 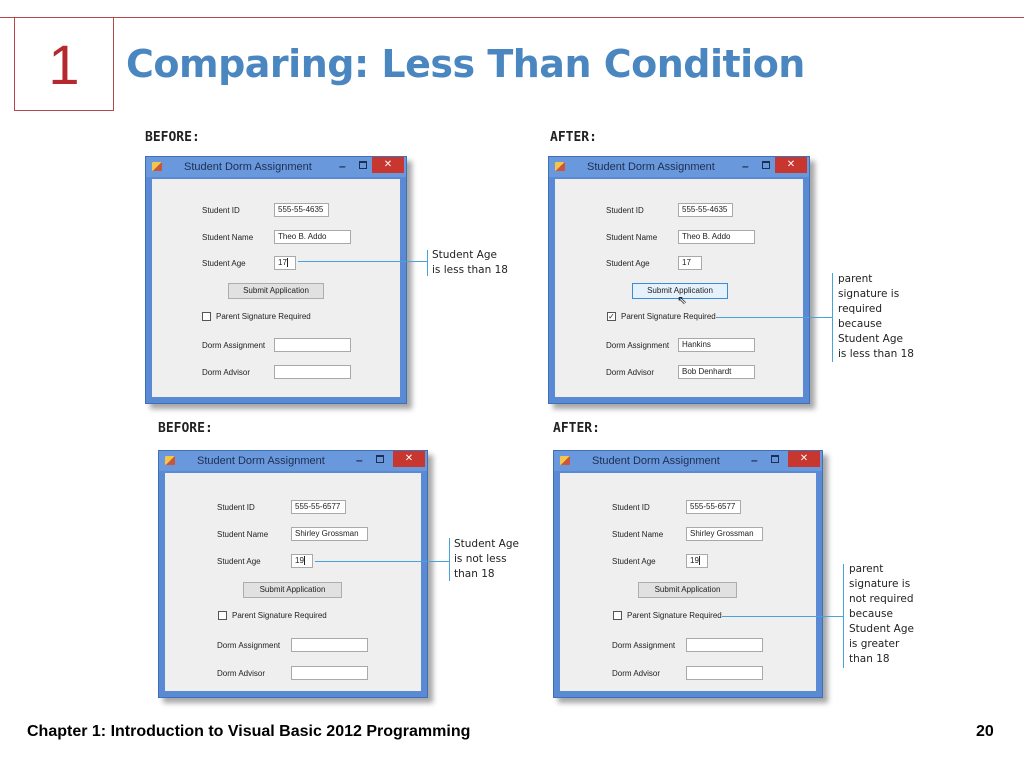 I want to click on annotation-line: Student Age, so click(x=486, y=544).